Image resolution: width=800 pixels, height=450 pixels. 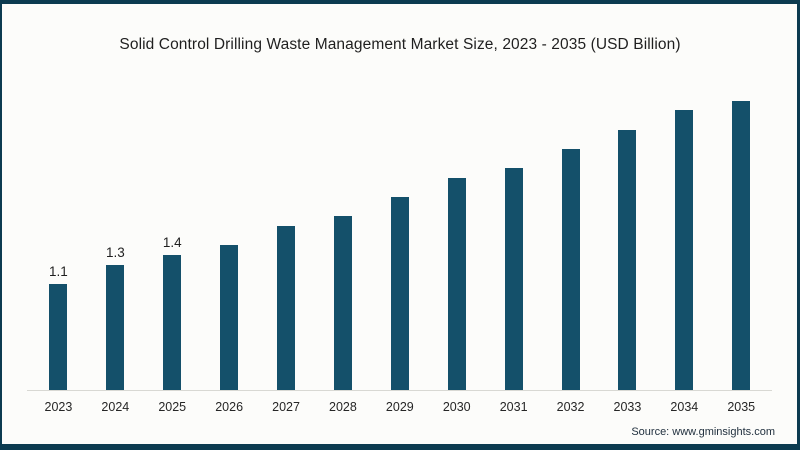 I want to click on x-axis-tick-label: 2029, so click(x=399, y=407).